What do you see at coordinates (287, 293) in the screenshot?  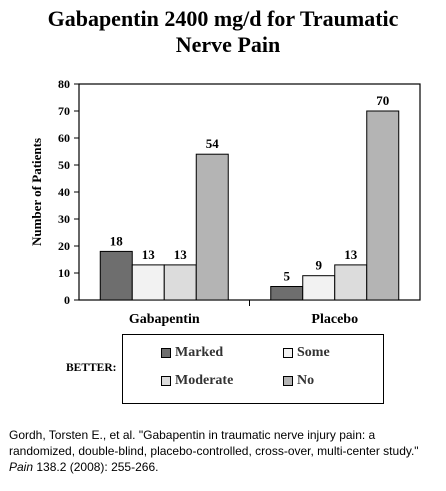 I see `bar-marked-placebo` at bounding box center [287, 293].